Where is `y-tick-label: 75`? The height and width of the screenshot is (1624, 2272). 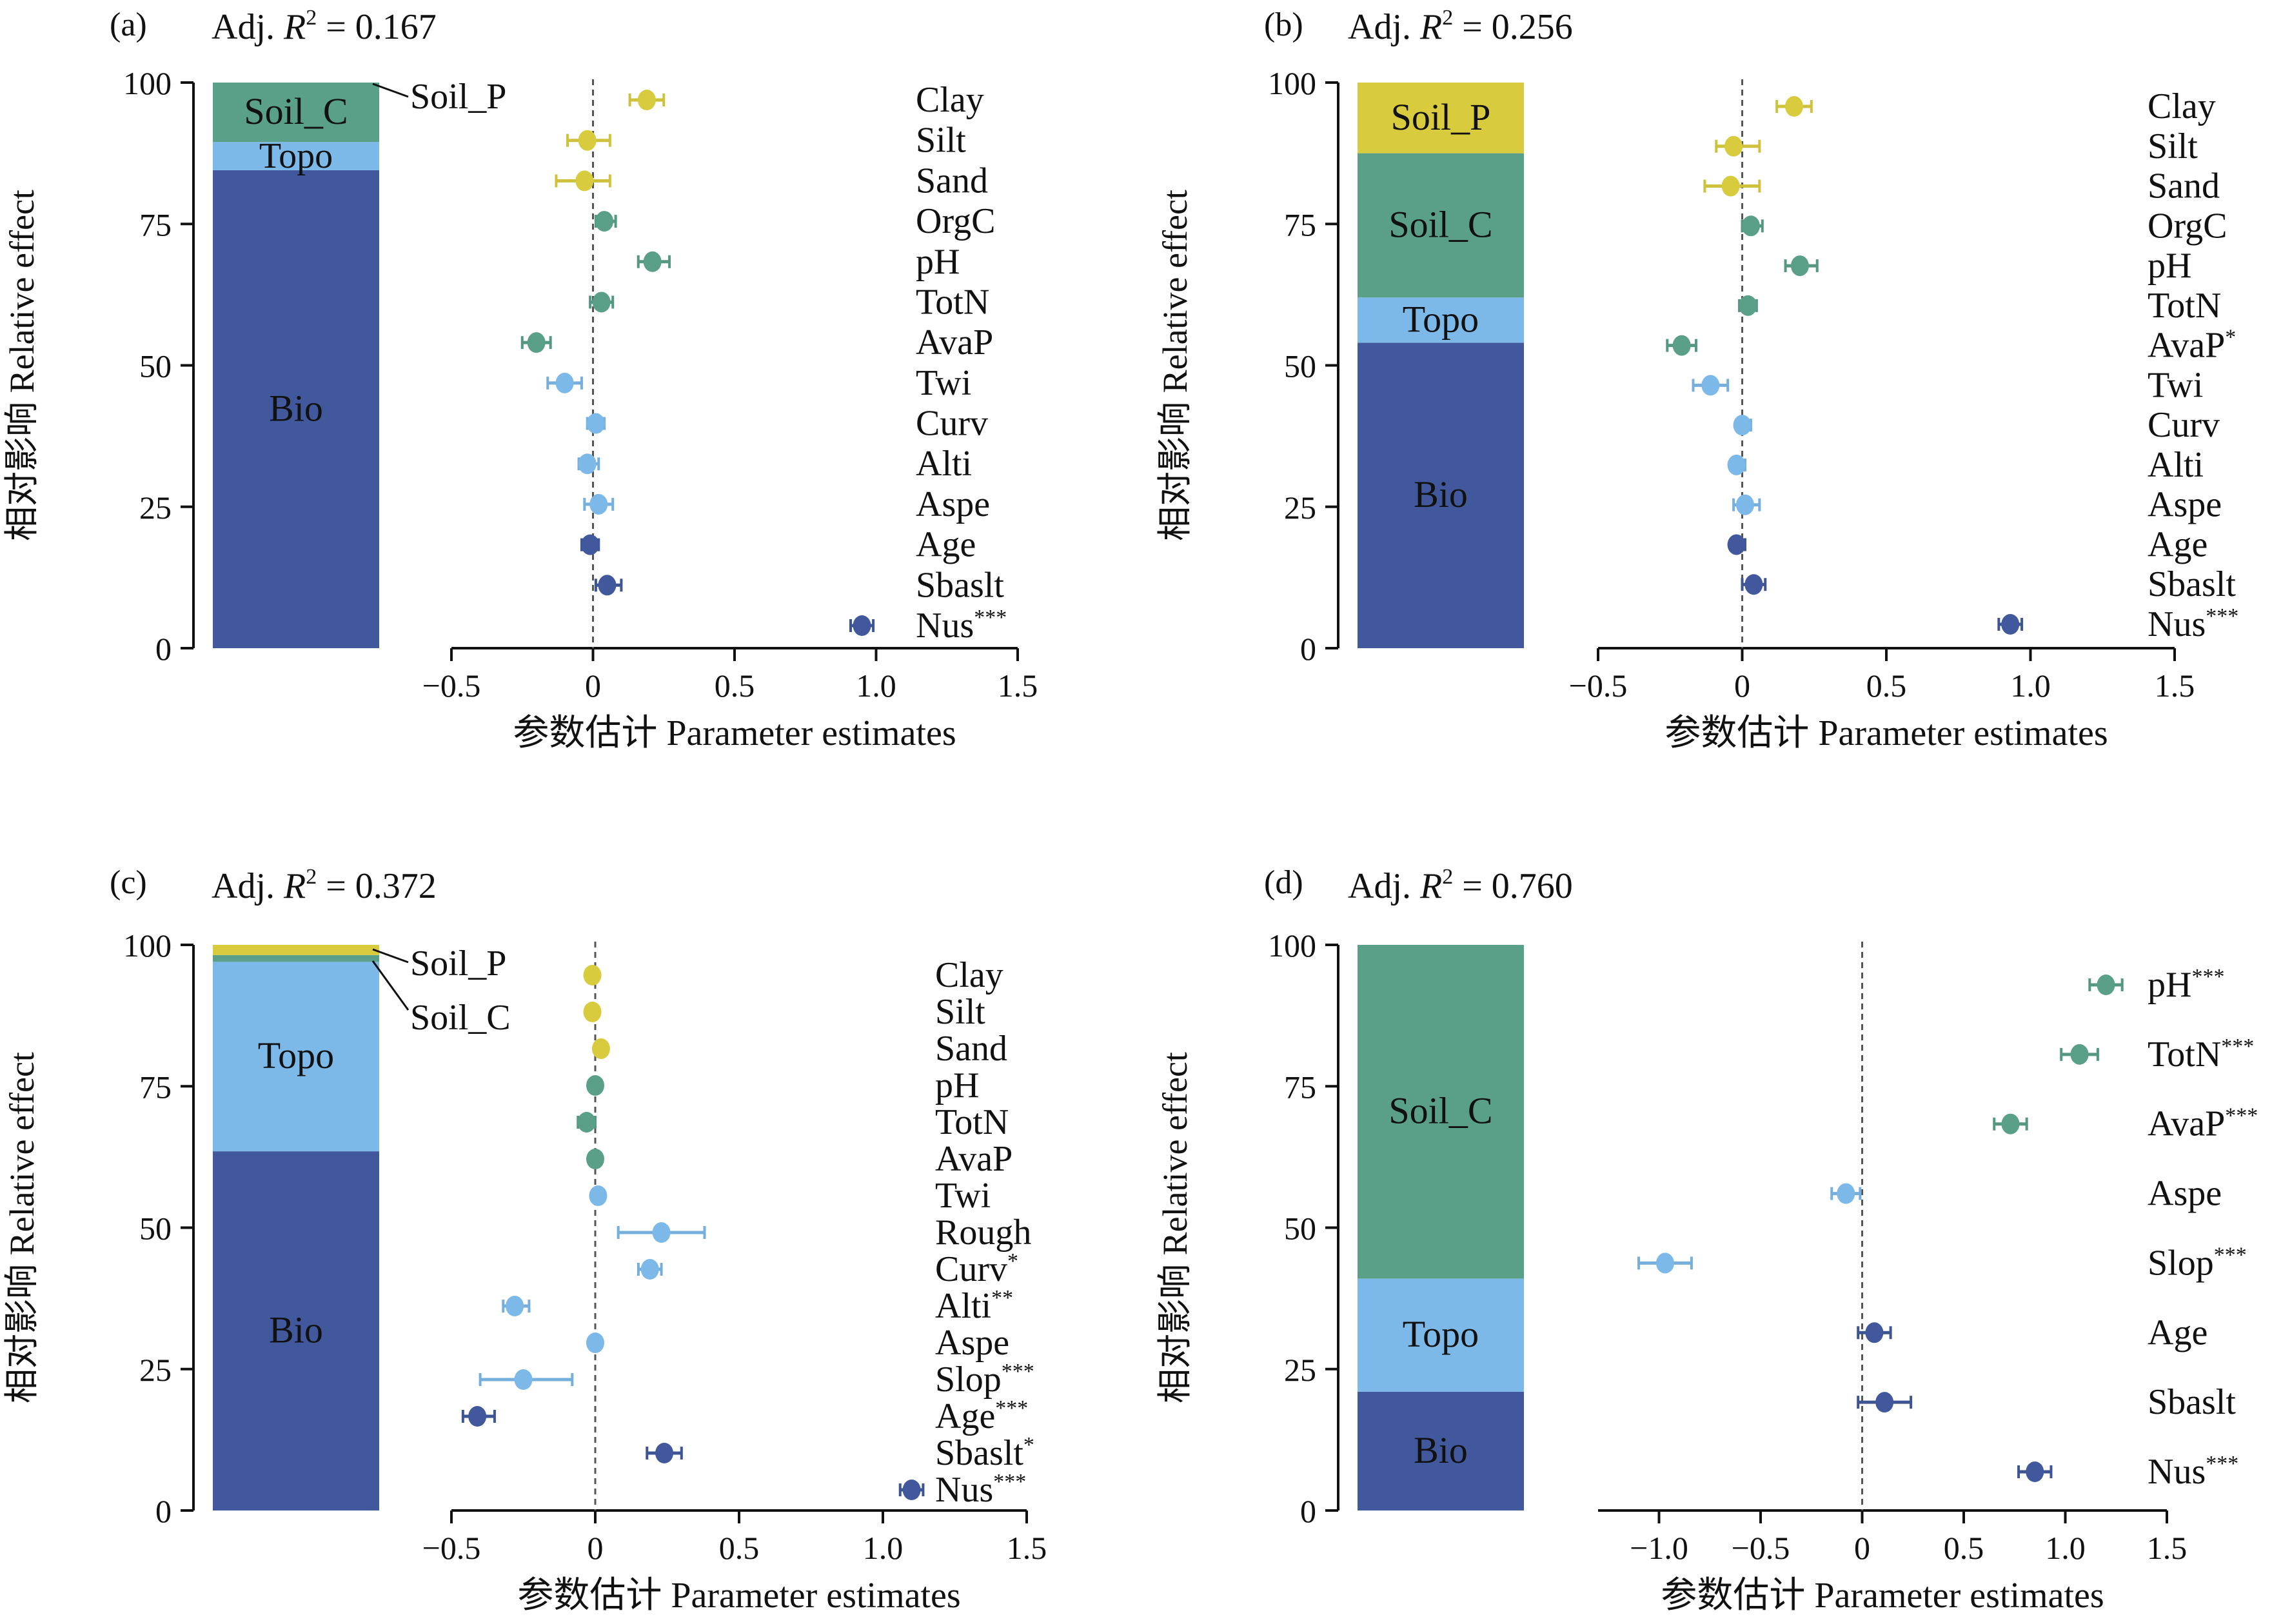 y-tick-label: 75 is located at coordinates (155, 1087).